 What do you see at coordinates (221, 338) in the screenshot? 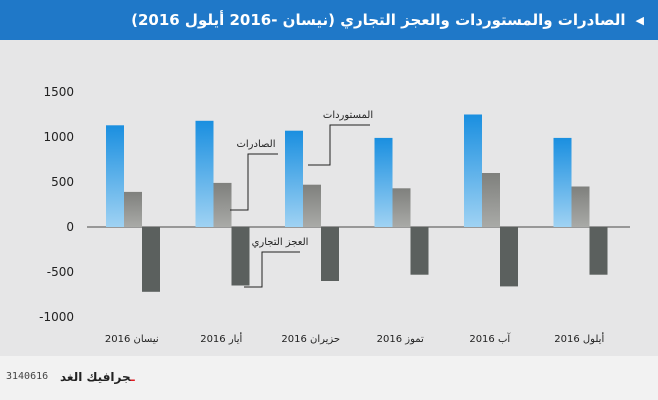
I see `x-tick-label: أيار 2016` at bounding box center [221, 338].